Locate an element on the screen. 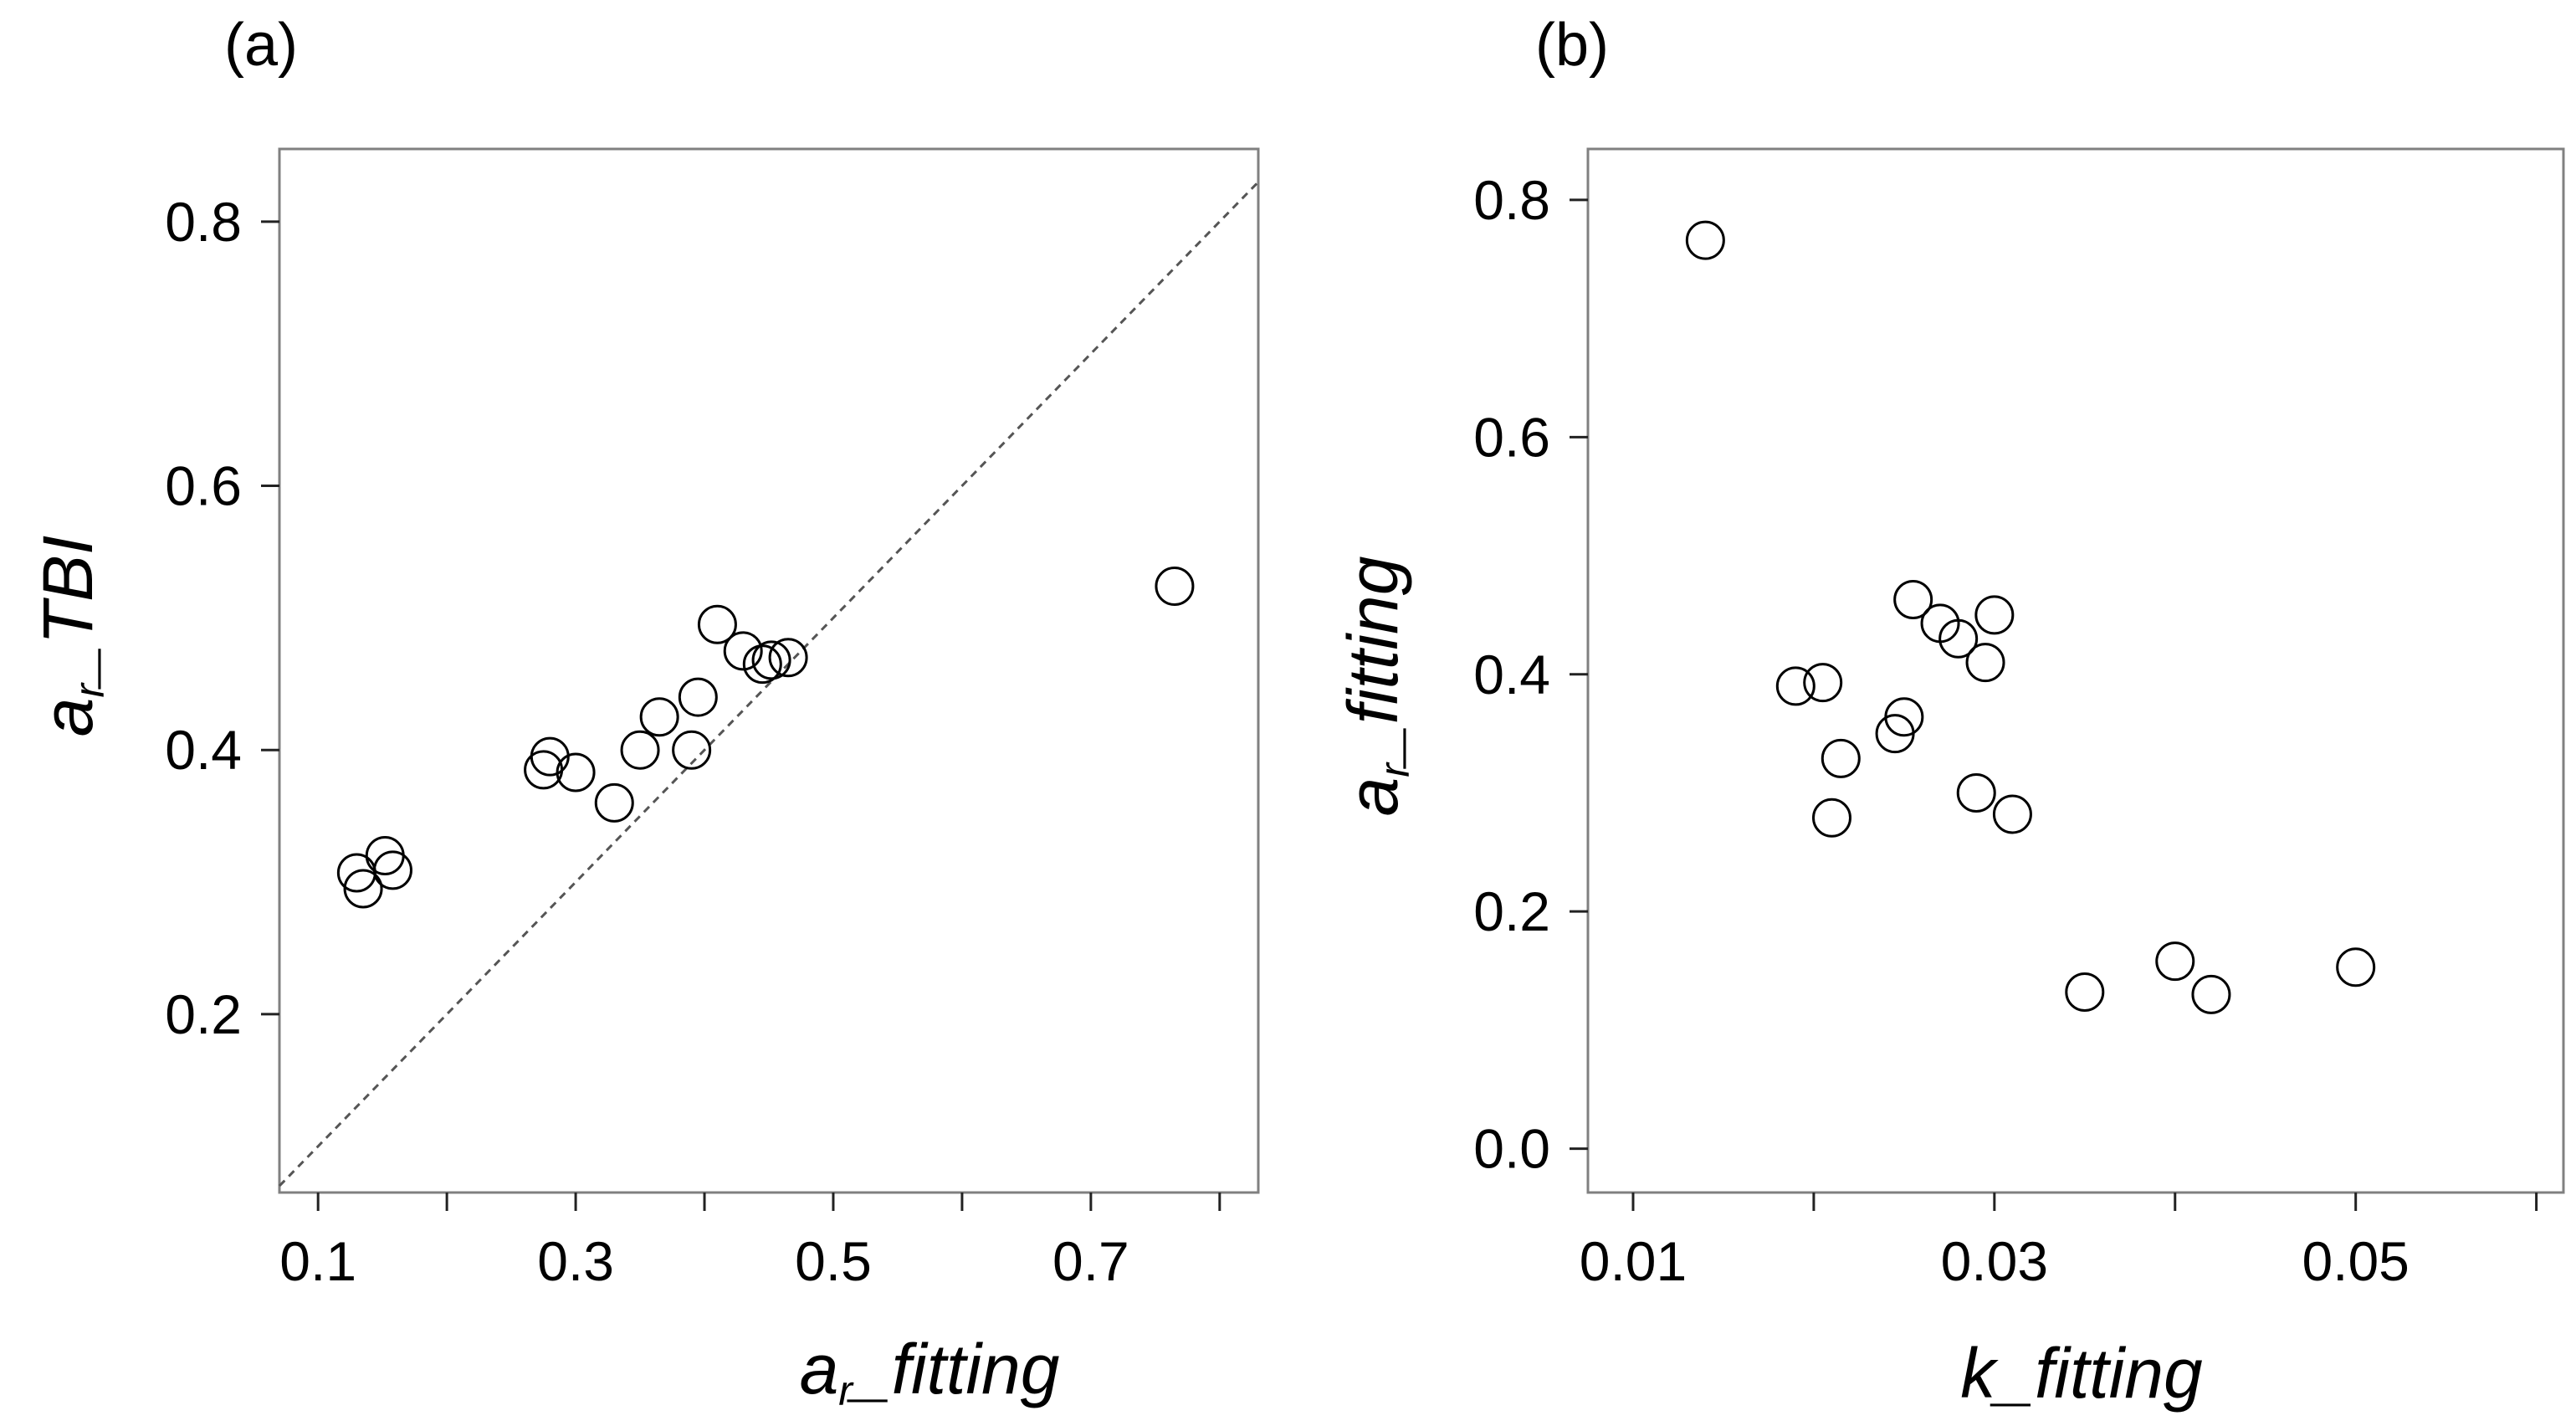  panel-b-y-axis: 0.0 0.2 0.4 0.6 0.8 is located at coordinates (1531, 674).